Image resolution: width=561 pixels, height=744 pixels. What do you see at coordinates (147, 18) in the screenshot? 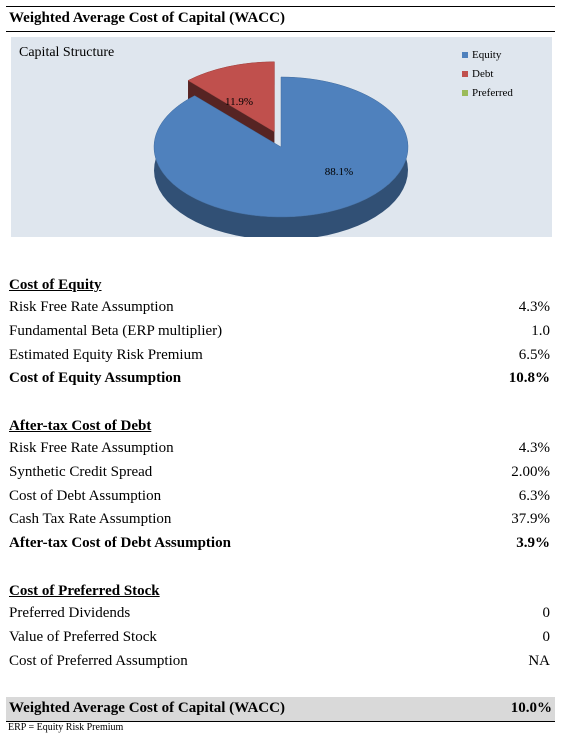
I see `page-title: Weighted Average Cost of Capital (WACC)` at bounding box center [147, 18].